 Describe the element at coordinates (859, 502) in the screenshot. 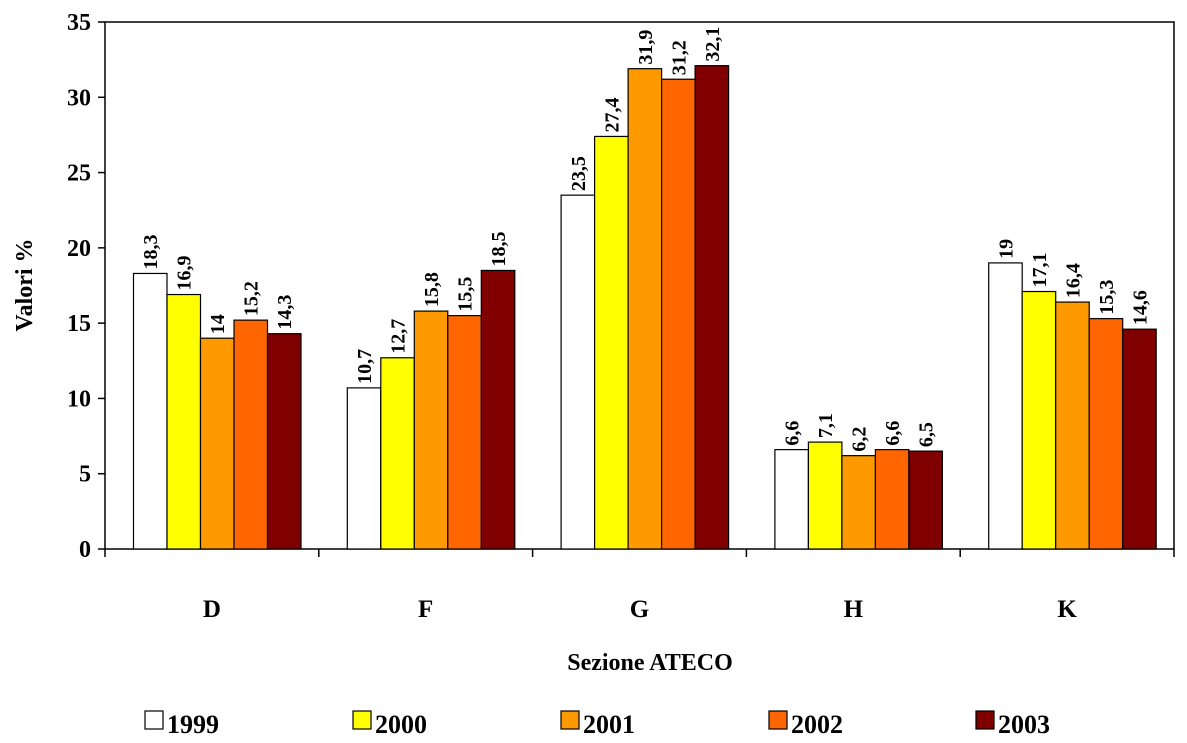

I see `bar-2001-H` at that location.